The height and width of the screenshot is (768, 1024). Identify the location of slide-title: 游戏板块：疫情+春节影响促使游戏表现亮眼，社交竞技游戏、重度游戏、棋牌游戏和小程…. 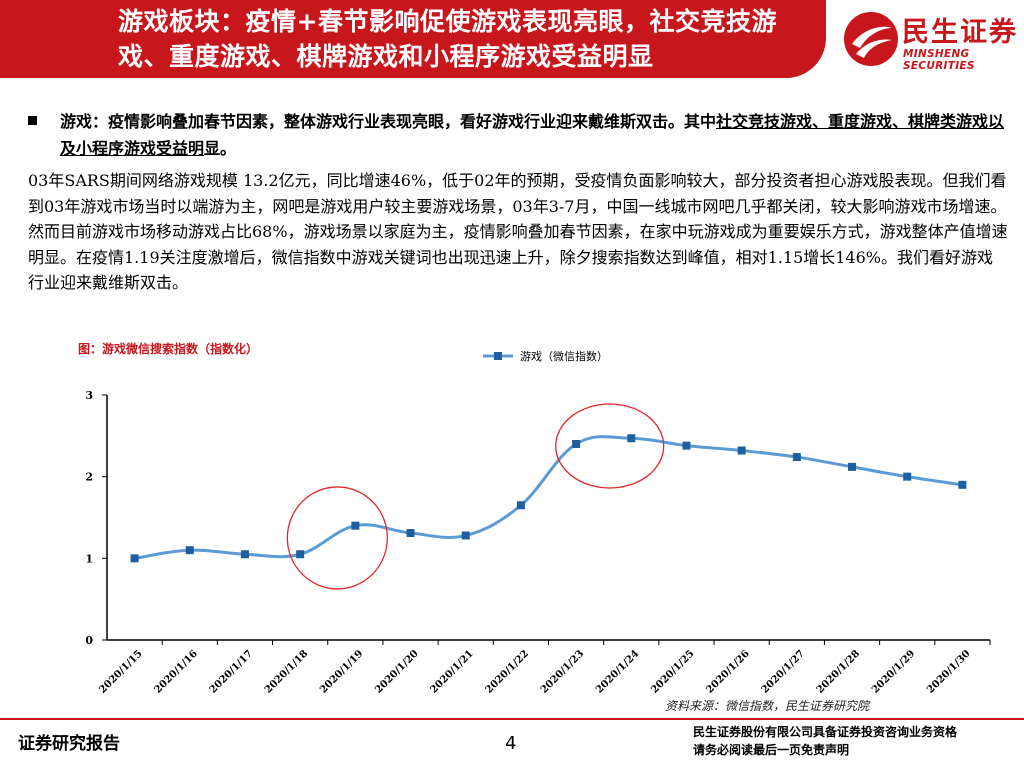
(447, 39).